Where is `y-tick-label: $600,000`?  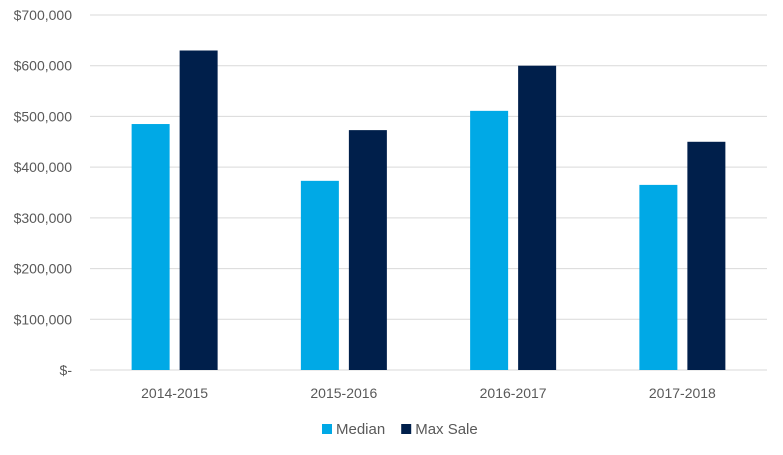 y-tick-label: $600,000 is located at coordinates (43, 66).